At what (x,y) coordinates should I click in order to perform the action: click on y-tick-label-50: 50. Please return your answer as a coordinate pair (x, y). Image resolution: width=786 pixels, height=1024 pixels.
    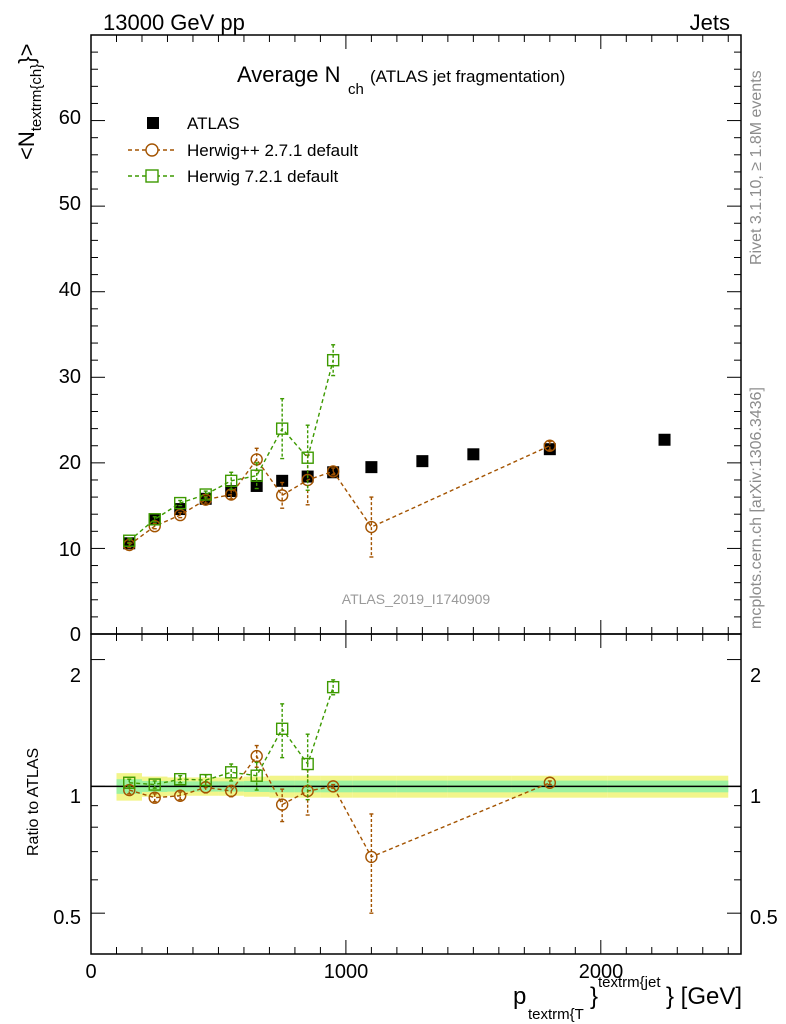
    Looking at the image, I should click on (70, 204).